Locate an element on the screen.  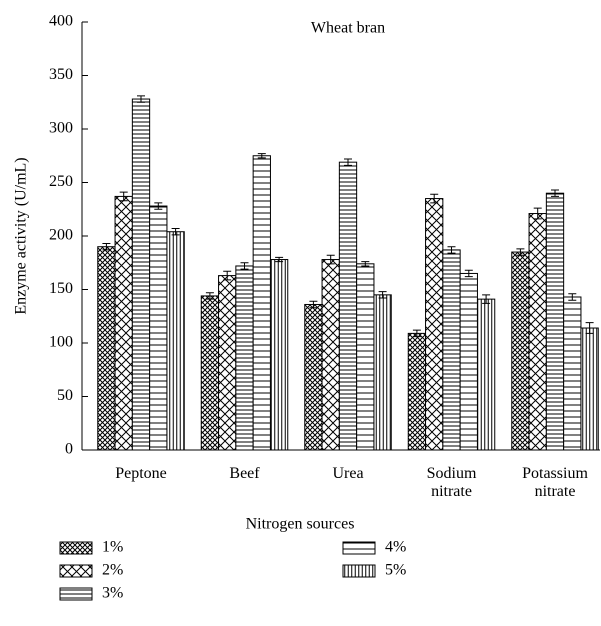
chart-title: Wheat bran is located at coordinates (348, 28).